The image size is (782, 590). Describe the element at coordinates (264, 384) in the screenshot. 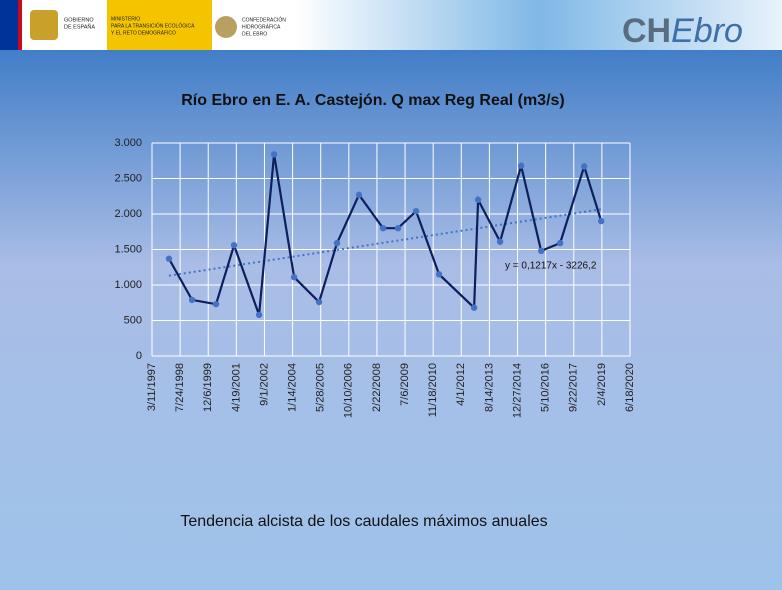

I see `x-tick-label: 9/1/2002` at that location.